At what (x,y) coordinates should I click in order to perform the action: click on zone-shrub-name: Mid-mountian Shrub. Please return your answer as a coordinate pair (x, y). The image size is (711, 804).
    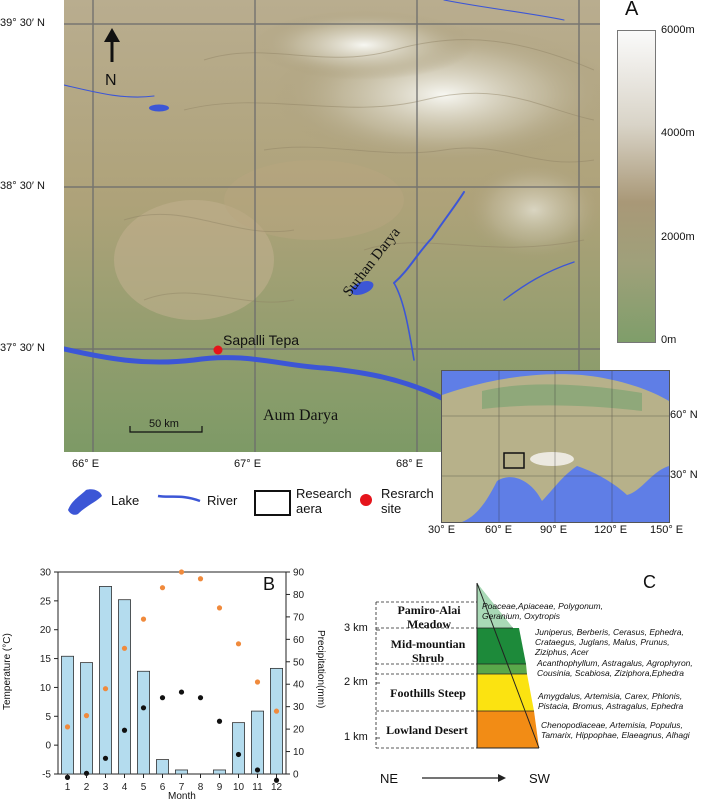
    Looking at the image, I should click on (428, 651).